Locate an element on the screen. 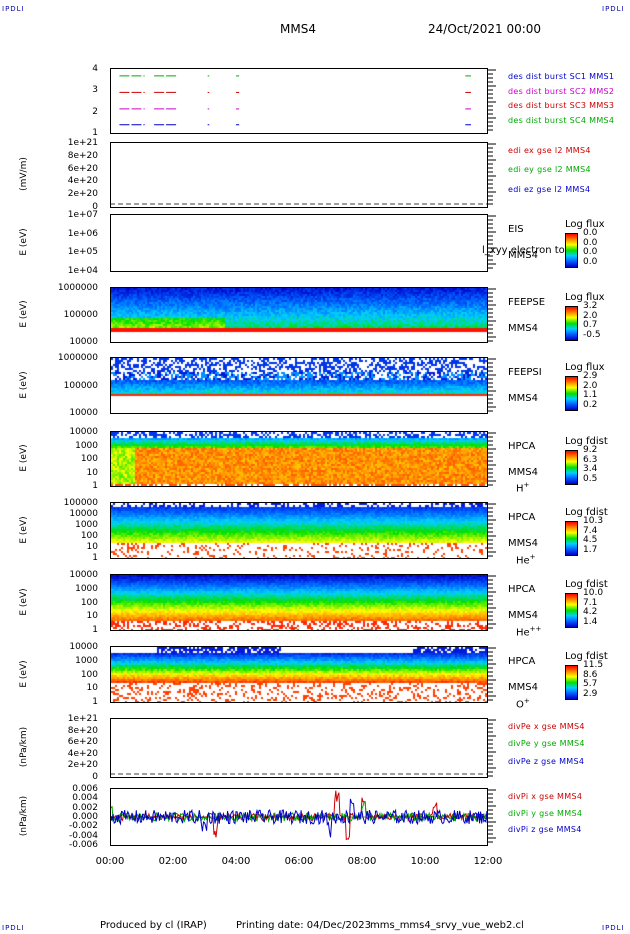 The width and height of the screenshot is (630, 934). colorbar-title-hpca_he: Log fdist is located at coordinates (586, 512).